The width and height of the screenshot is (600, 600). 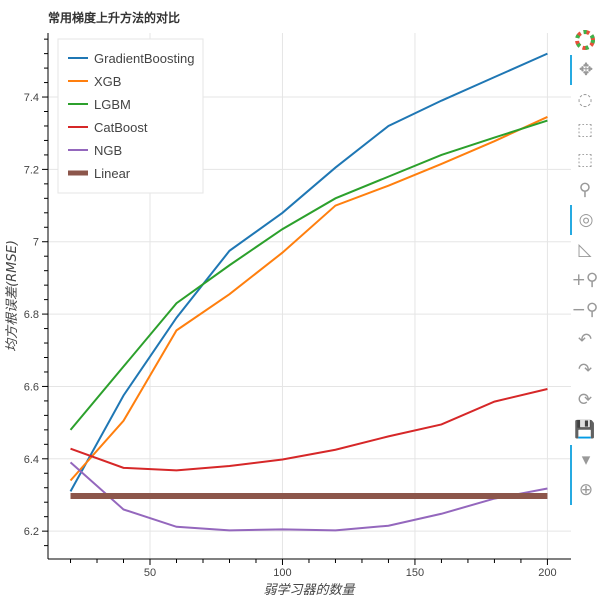 I want to click on lasso-select-tool-icon: ◌, so click(x=585, y=100).